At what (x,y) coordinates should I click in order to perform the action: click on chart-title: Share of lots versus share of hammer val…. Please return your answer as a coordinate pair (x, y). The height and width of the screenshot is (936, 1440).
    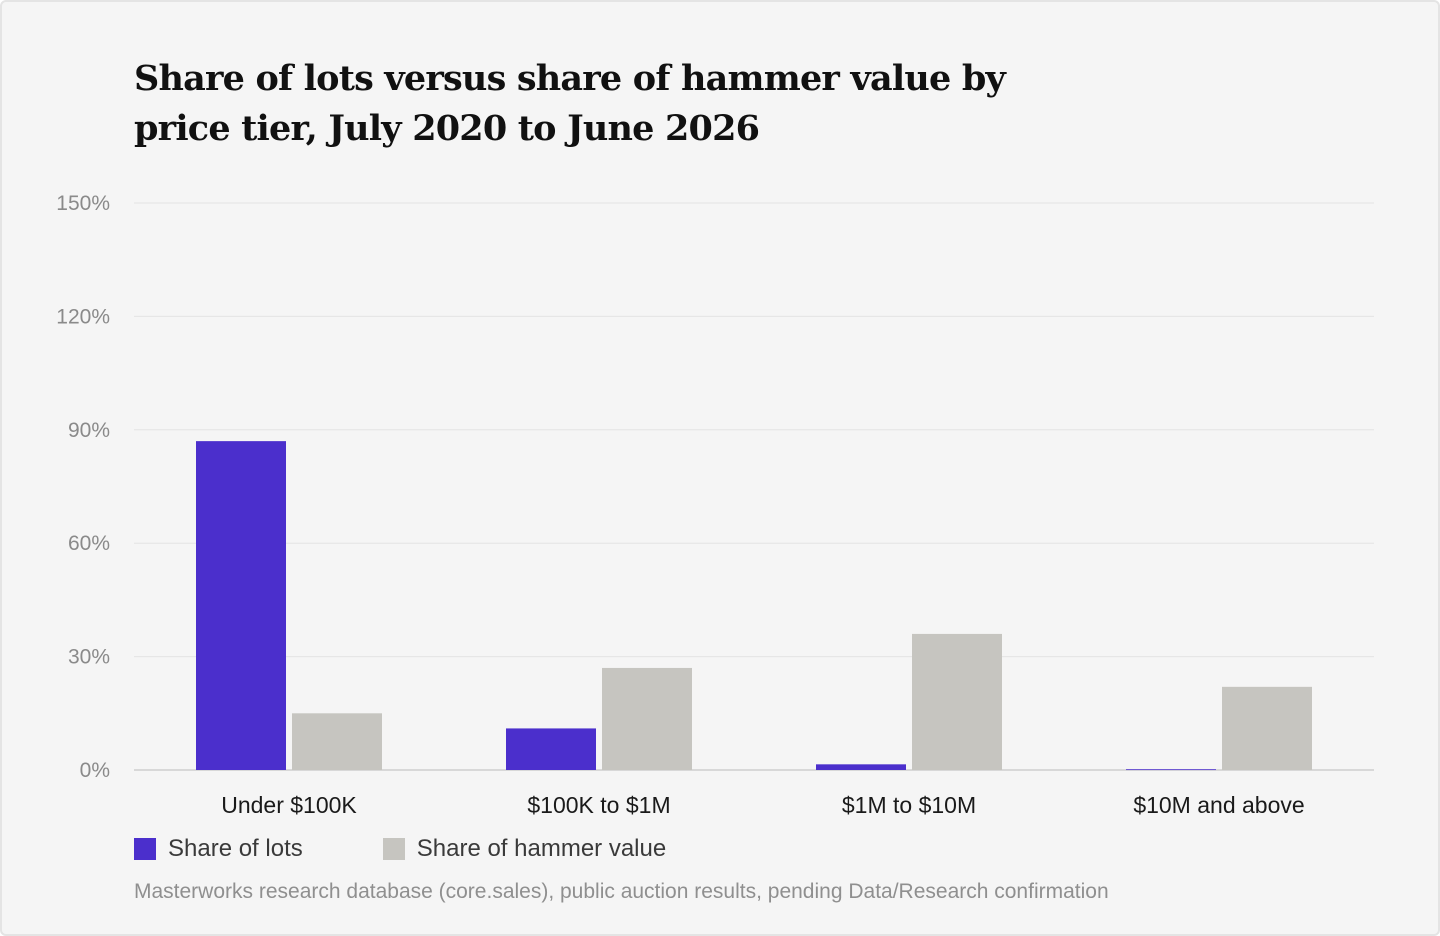
    Looking at the image, I should click on (570, 103).